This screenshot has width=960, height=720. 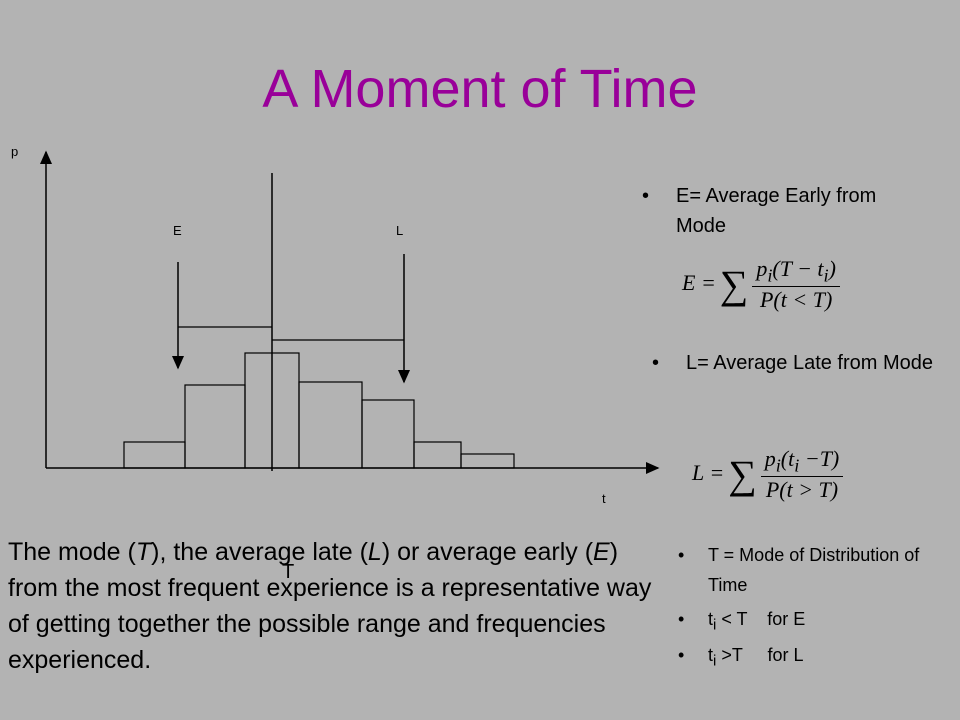 I want to click on numerator: pi(T − ti), so click(x=796, y=272).